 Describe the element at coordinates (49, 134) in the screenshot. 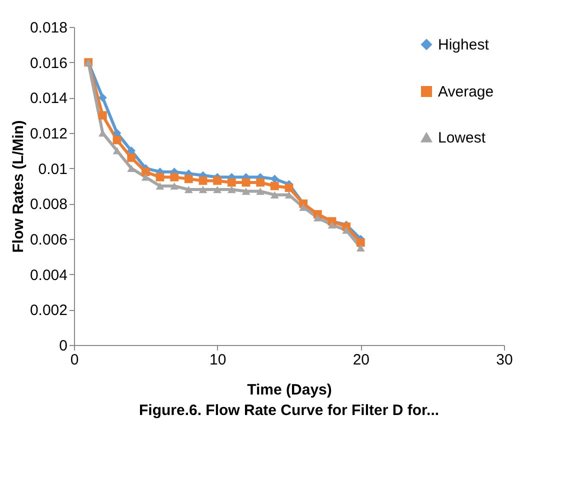

I see `y-tick-label: 0.012` at that location.